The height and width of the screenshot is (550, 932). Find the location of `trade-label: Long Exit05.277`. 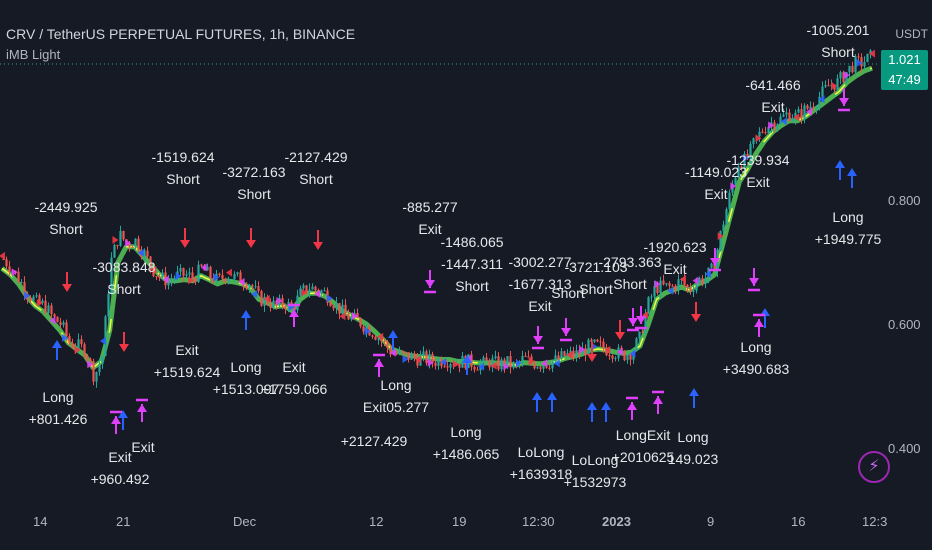

trade-label: Long Exit05.277 is located at coordinates (396, 396).